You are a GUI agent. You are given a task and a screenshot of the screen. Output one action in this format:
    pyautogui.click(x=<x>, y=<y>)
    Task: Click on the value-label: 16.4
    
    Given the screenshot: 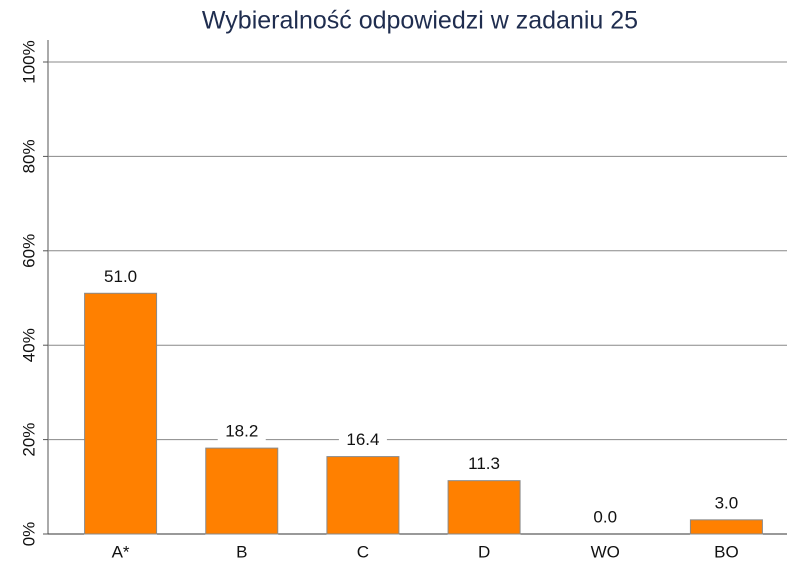 What is the action you would take?
    pyautogui.click(x=362, y=439)
    